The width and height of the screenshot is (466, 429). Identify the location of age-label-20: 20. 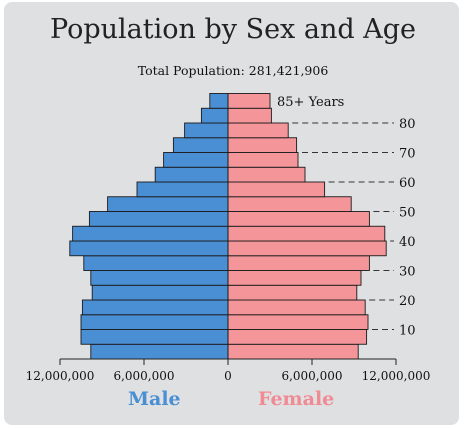
(407, 301).